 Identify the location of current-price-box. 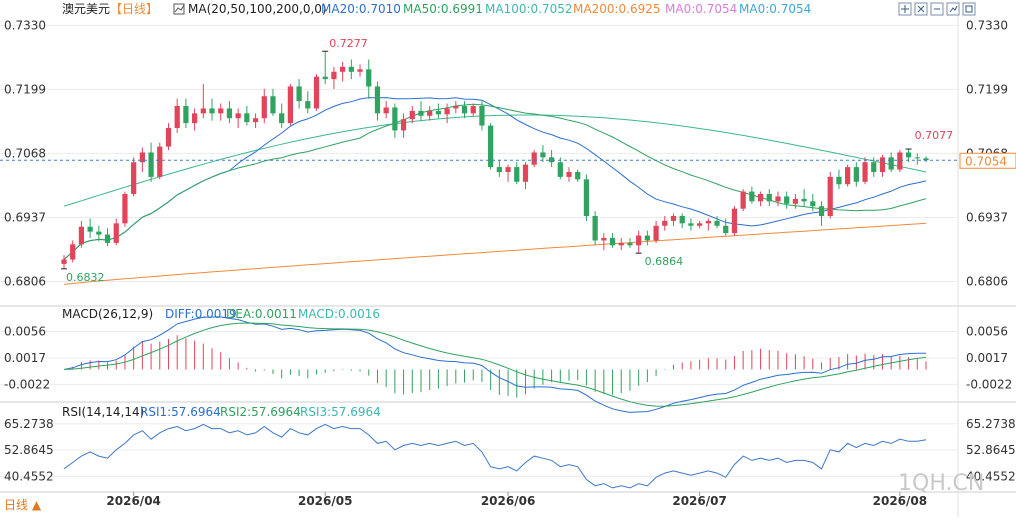
(987, 160).